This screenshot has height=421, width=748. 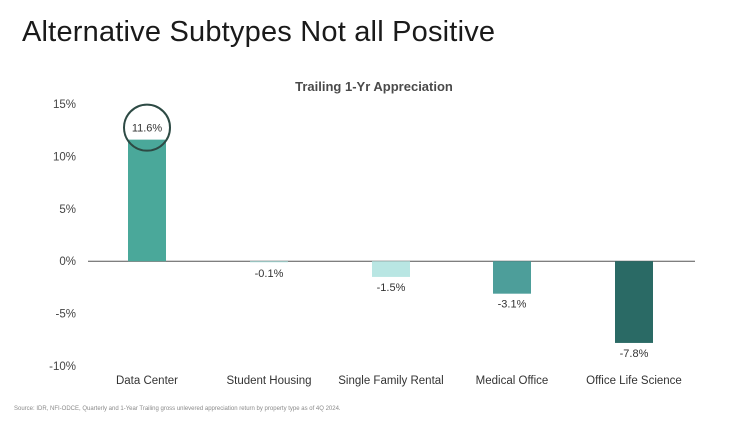 What do you see at coordinates (64, 157) in the screenshot?
I see `y-tick-label: 10%` at bounding box center [64, 157].